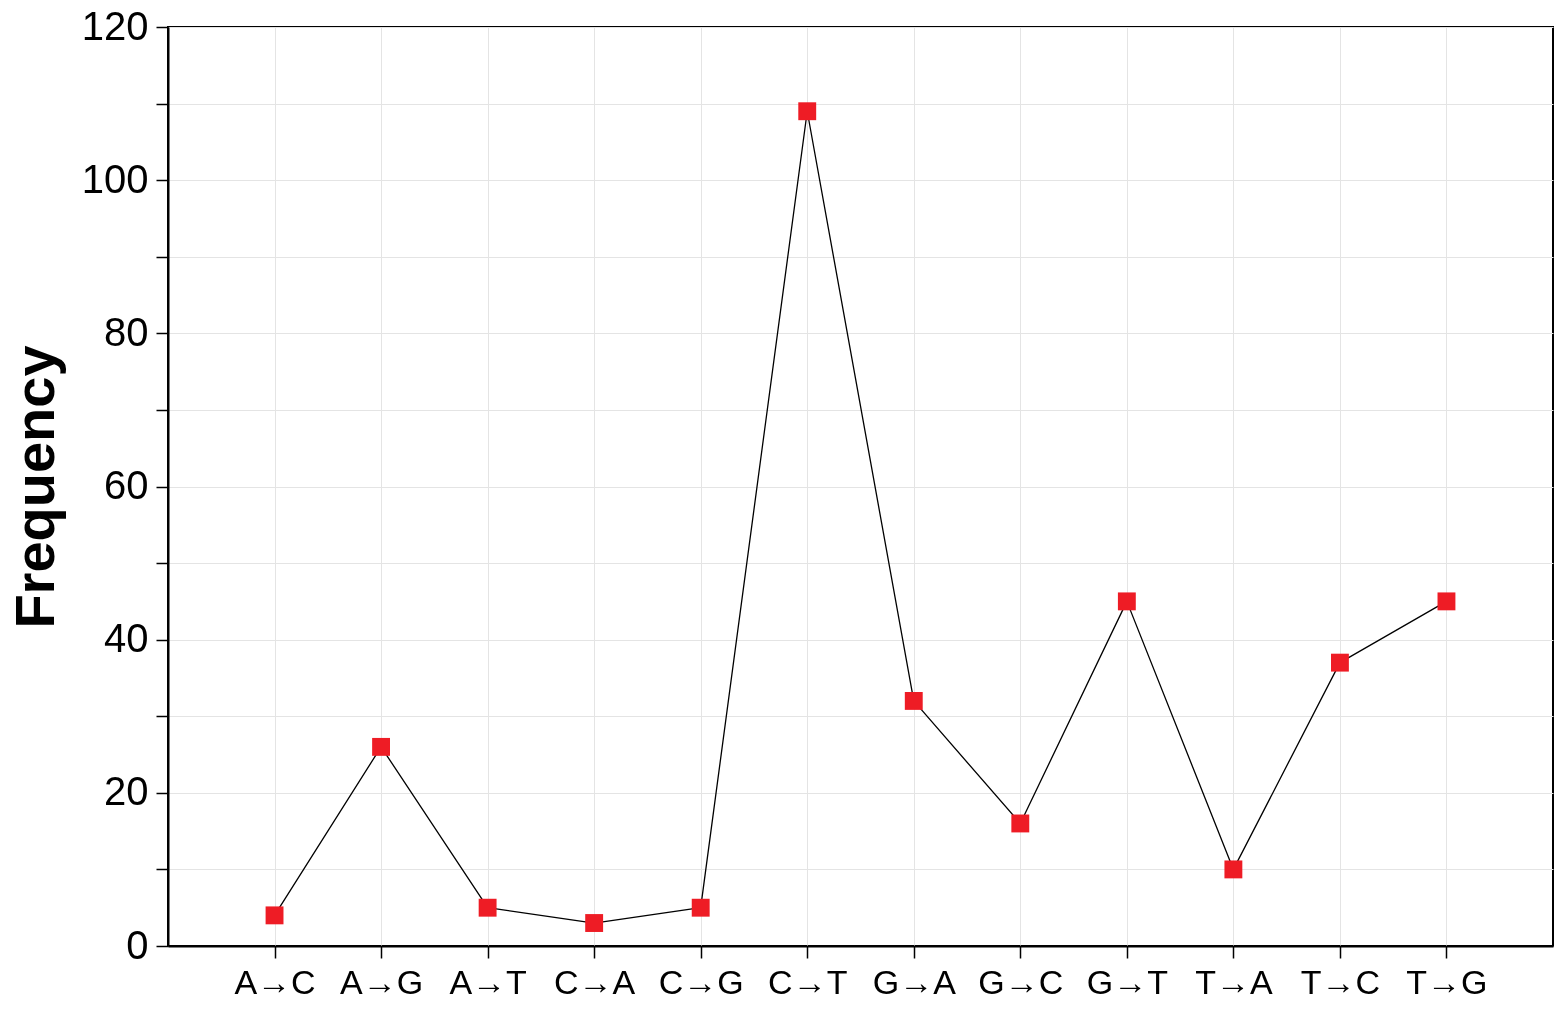 The image size is (1567, 1010). I want to click on y-tick-label: 80, so click(126, 331).